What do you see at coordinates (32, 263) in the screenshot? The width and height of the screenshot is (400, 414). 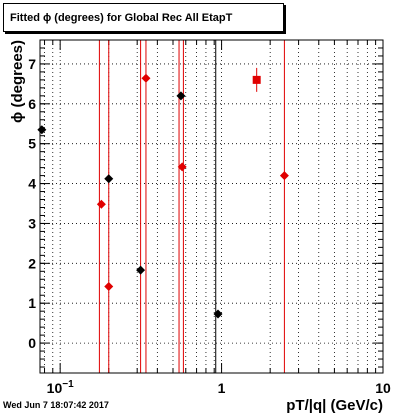 I see `y-tick-label: 2` at bounding box center [32, 263].